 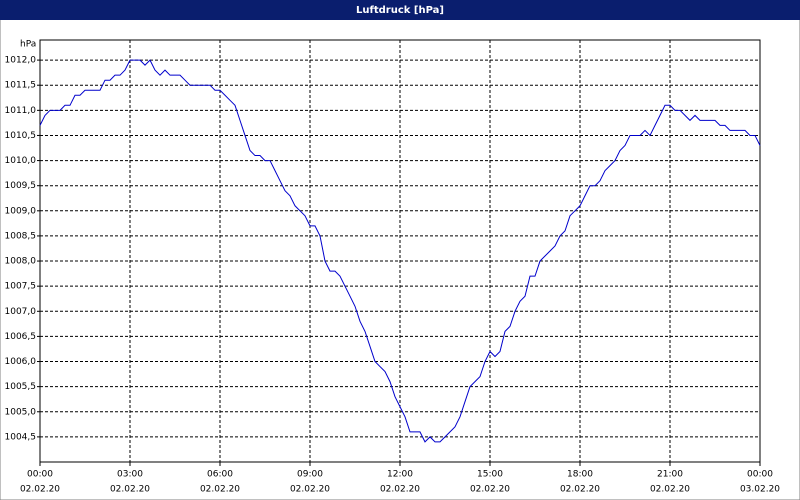 What do you see at coordinates (21, 61) in the screenshot?
I see `y-tick-label: 1012,0` at bounding box center [21, 61].